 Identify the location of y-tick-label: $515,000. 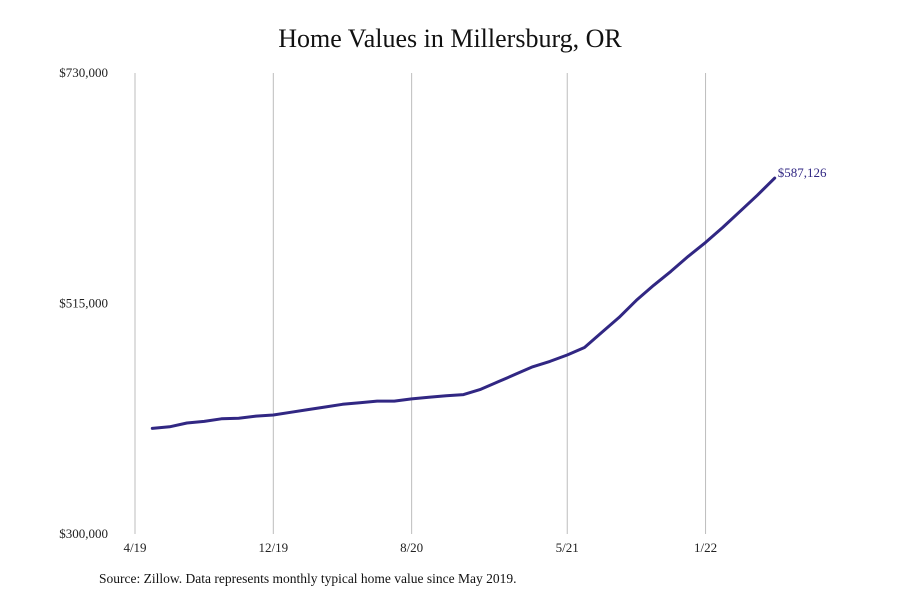
(83, 303).